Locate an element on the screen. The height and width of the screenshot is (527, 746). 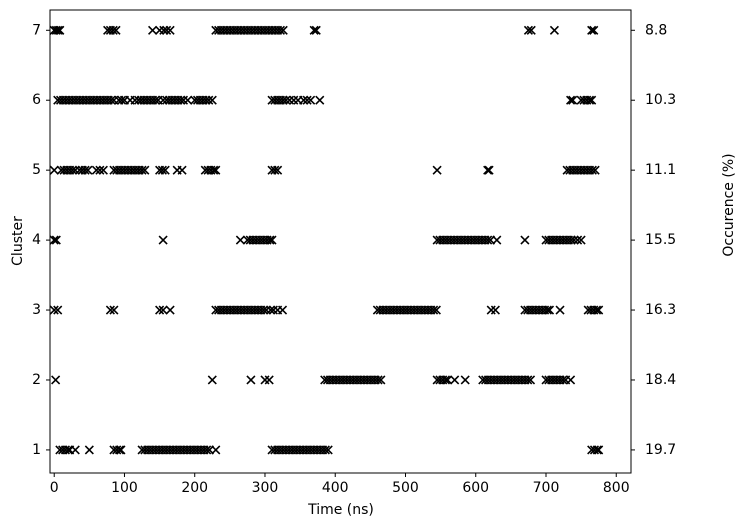
y2-tick-label: 10.3 is located at coordinates (660, 100).